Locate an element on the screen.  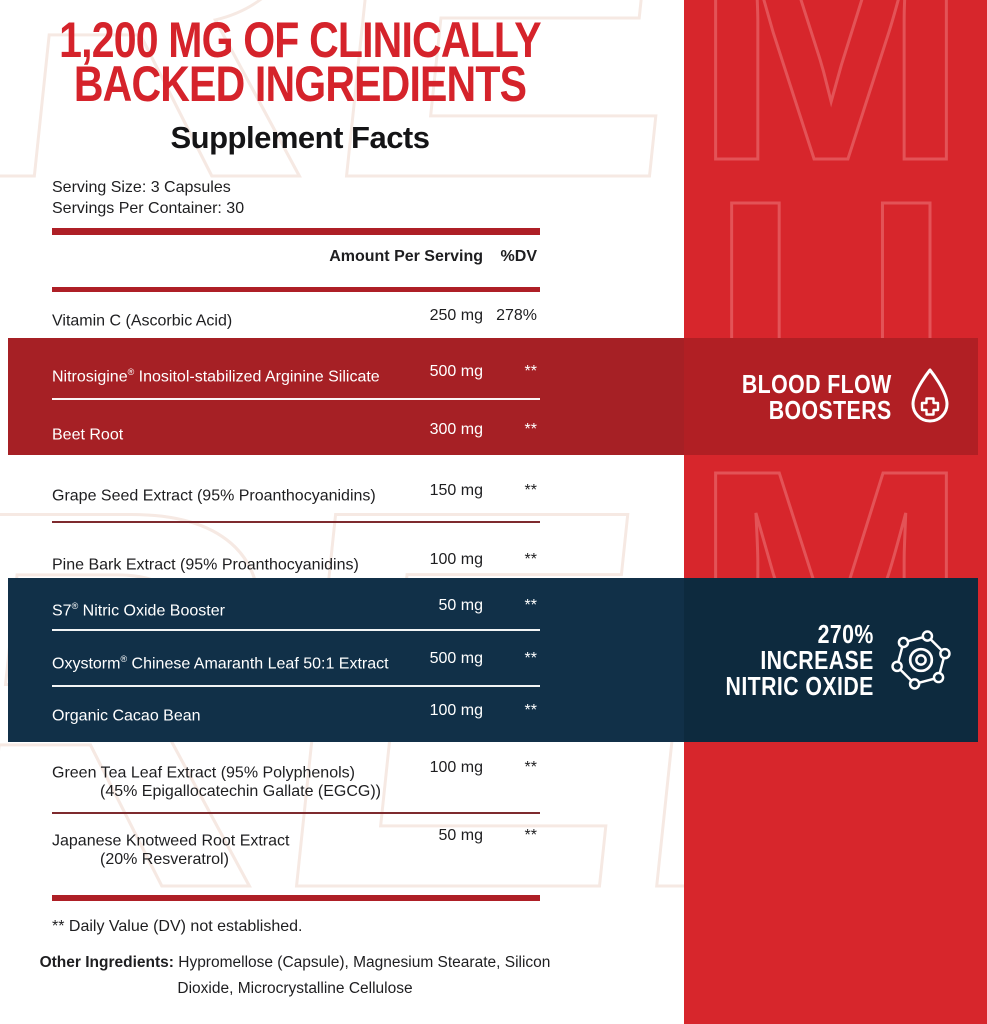
nitric-oxide-badge: 270% INCREASE NITRIC OXIDE is located at coordinates (831, 660).